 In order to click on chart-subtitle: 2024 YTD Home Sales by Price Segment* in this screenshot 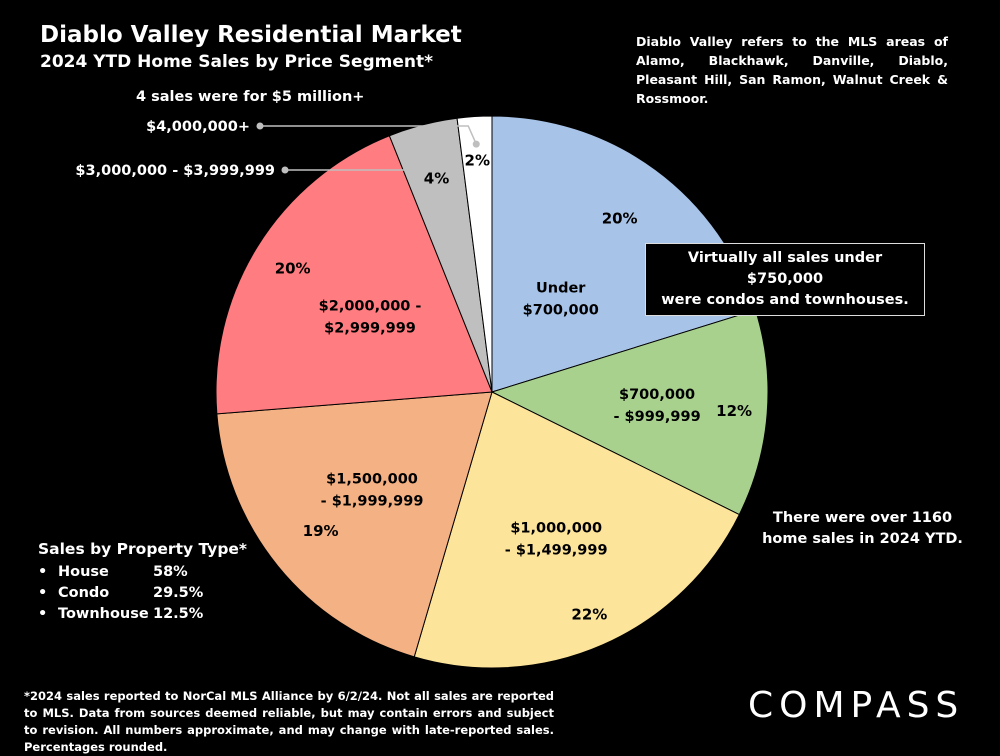, I will do `click(237, 62)`.